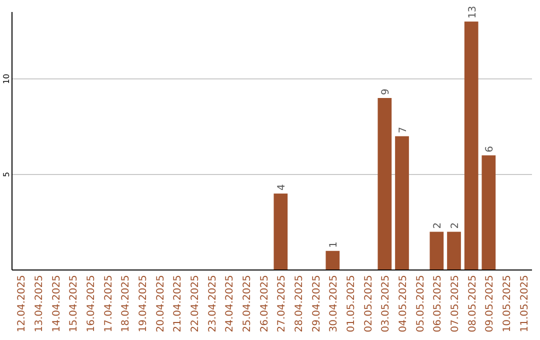 The height and width of the screenshot is (340, 540). What do you see at coordinates (386, 91) in the screenshot?
I see `data-label: 9` at bounding box center [386, 91].